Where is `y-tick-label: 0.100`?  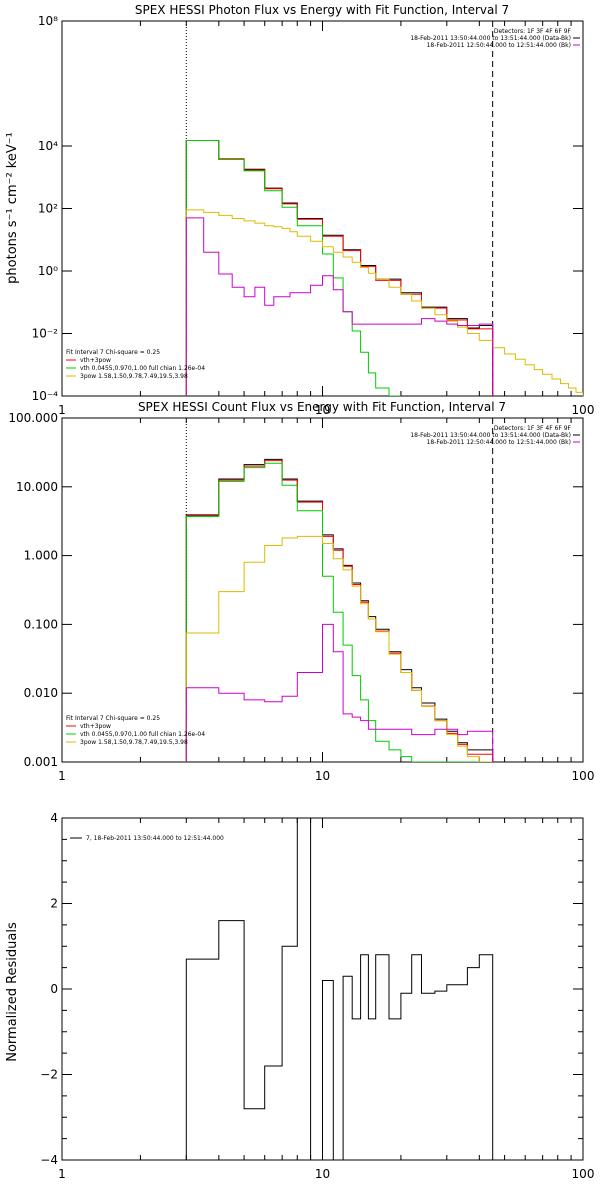 y-tick-label: 0.100 is located at coordinates (41, 624).